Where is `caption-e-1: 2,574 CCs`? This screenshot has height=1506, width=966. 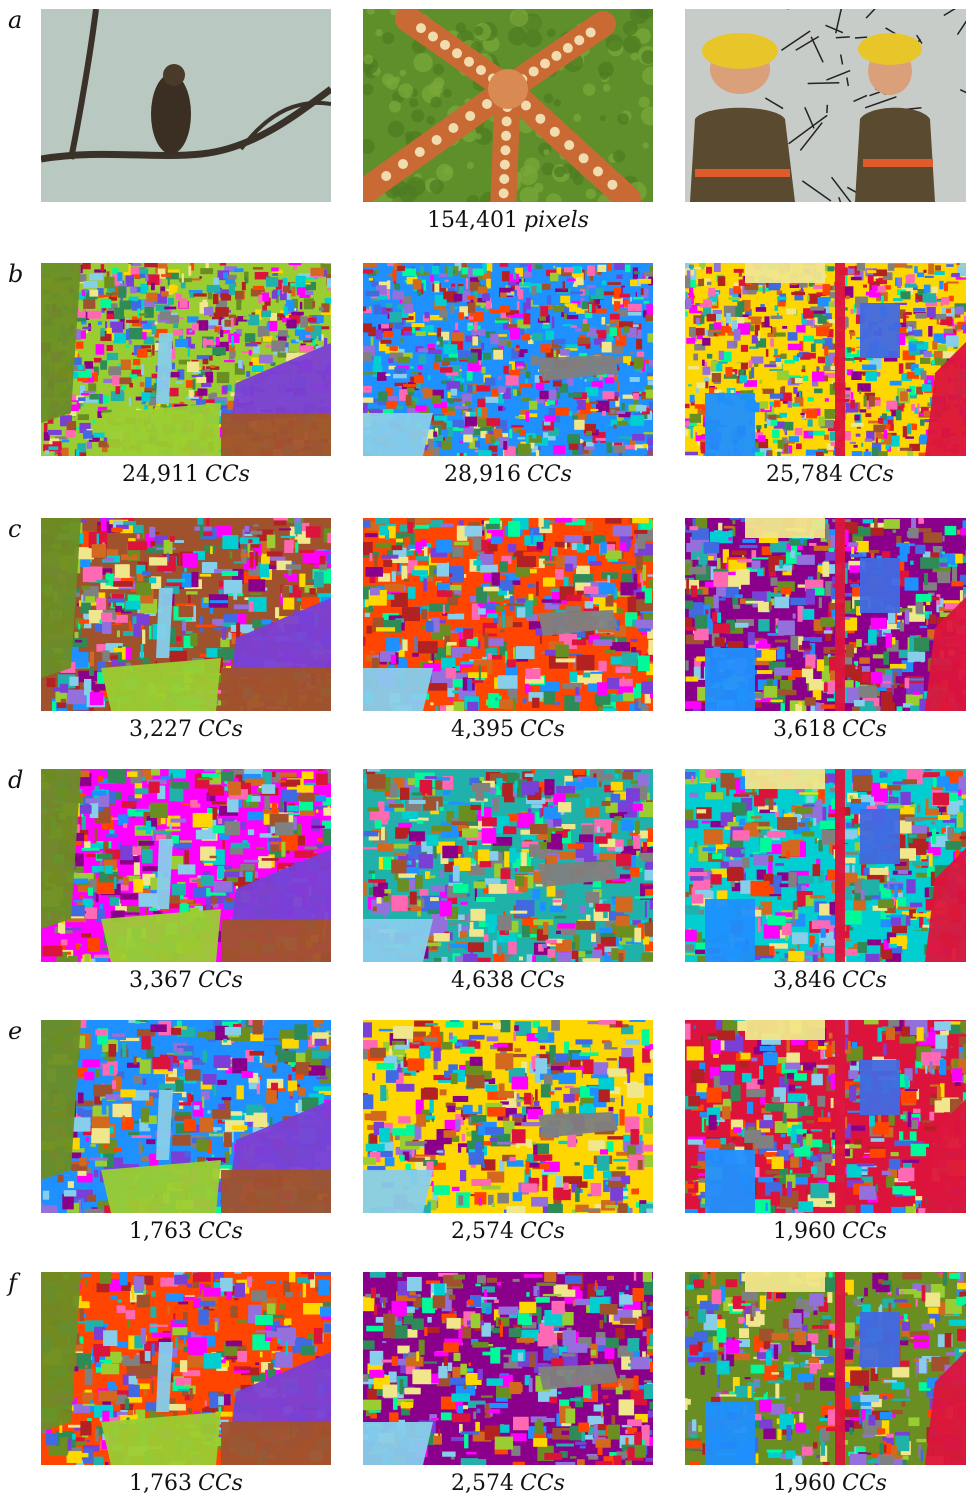
caption-e-1: 2,574 CCs is located at coordinates (508, 1231).